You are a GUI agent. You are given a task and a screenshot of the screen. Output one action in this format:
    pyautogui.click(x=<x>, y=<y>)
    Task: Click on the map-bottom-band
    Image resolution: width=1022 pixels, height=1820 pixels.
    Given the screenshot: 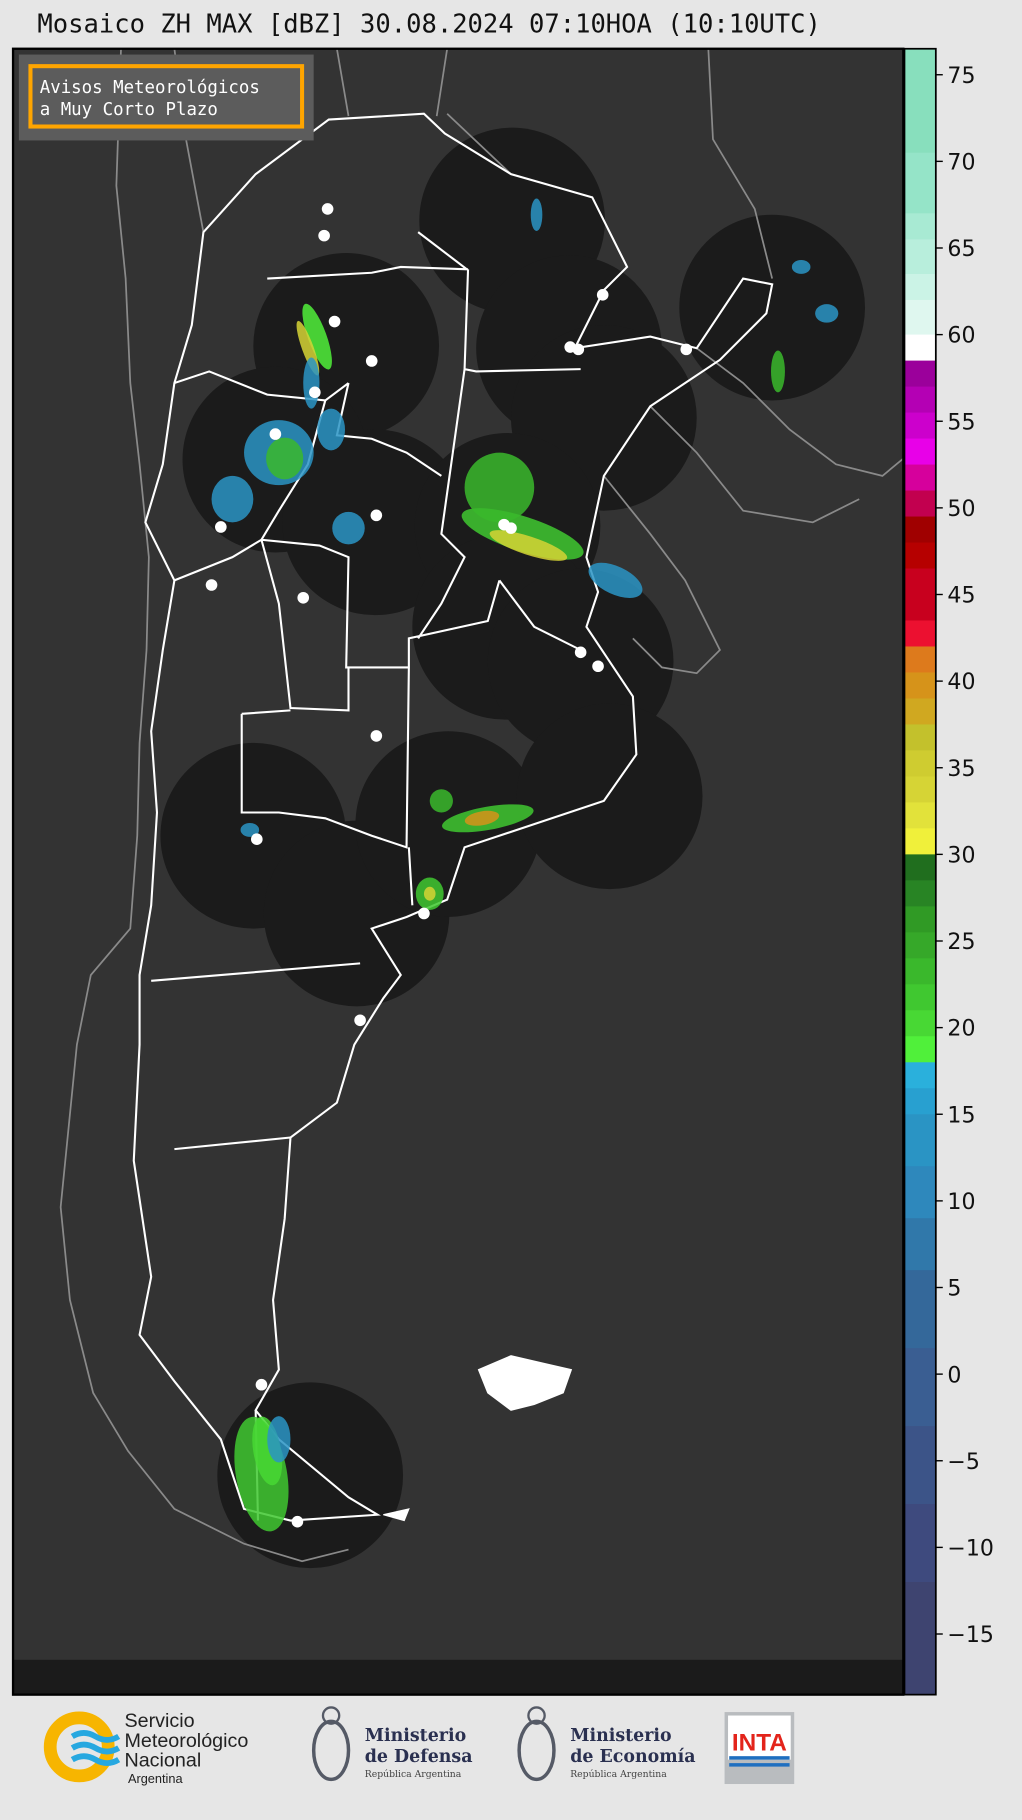 What is the action you would take?
    pyautogui.click(x=458, y=1677)
    